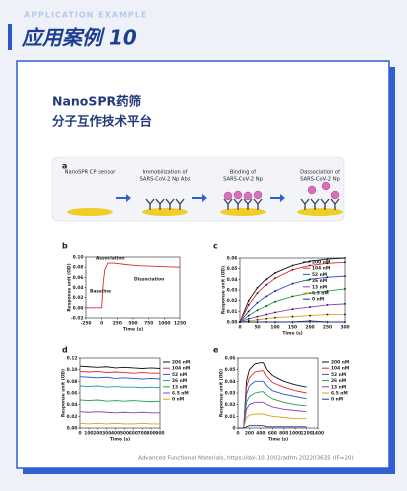  I want to click on x-tick-label: 0, so click(101, 324).